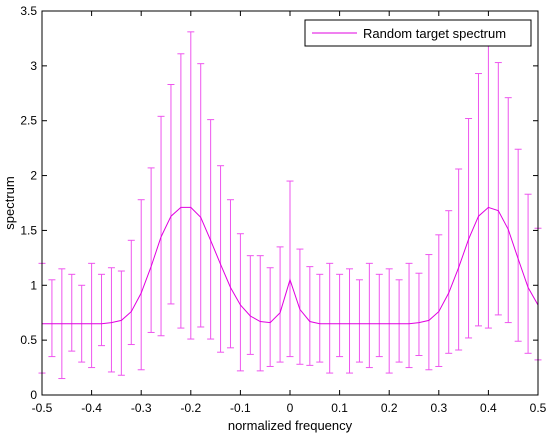  What do you see at coordinates (33, 66) in the screenshot?
I see `y-tick-label: 3` at bounding box center [33, 66].